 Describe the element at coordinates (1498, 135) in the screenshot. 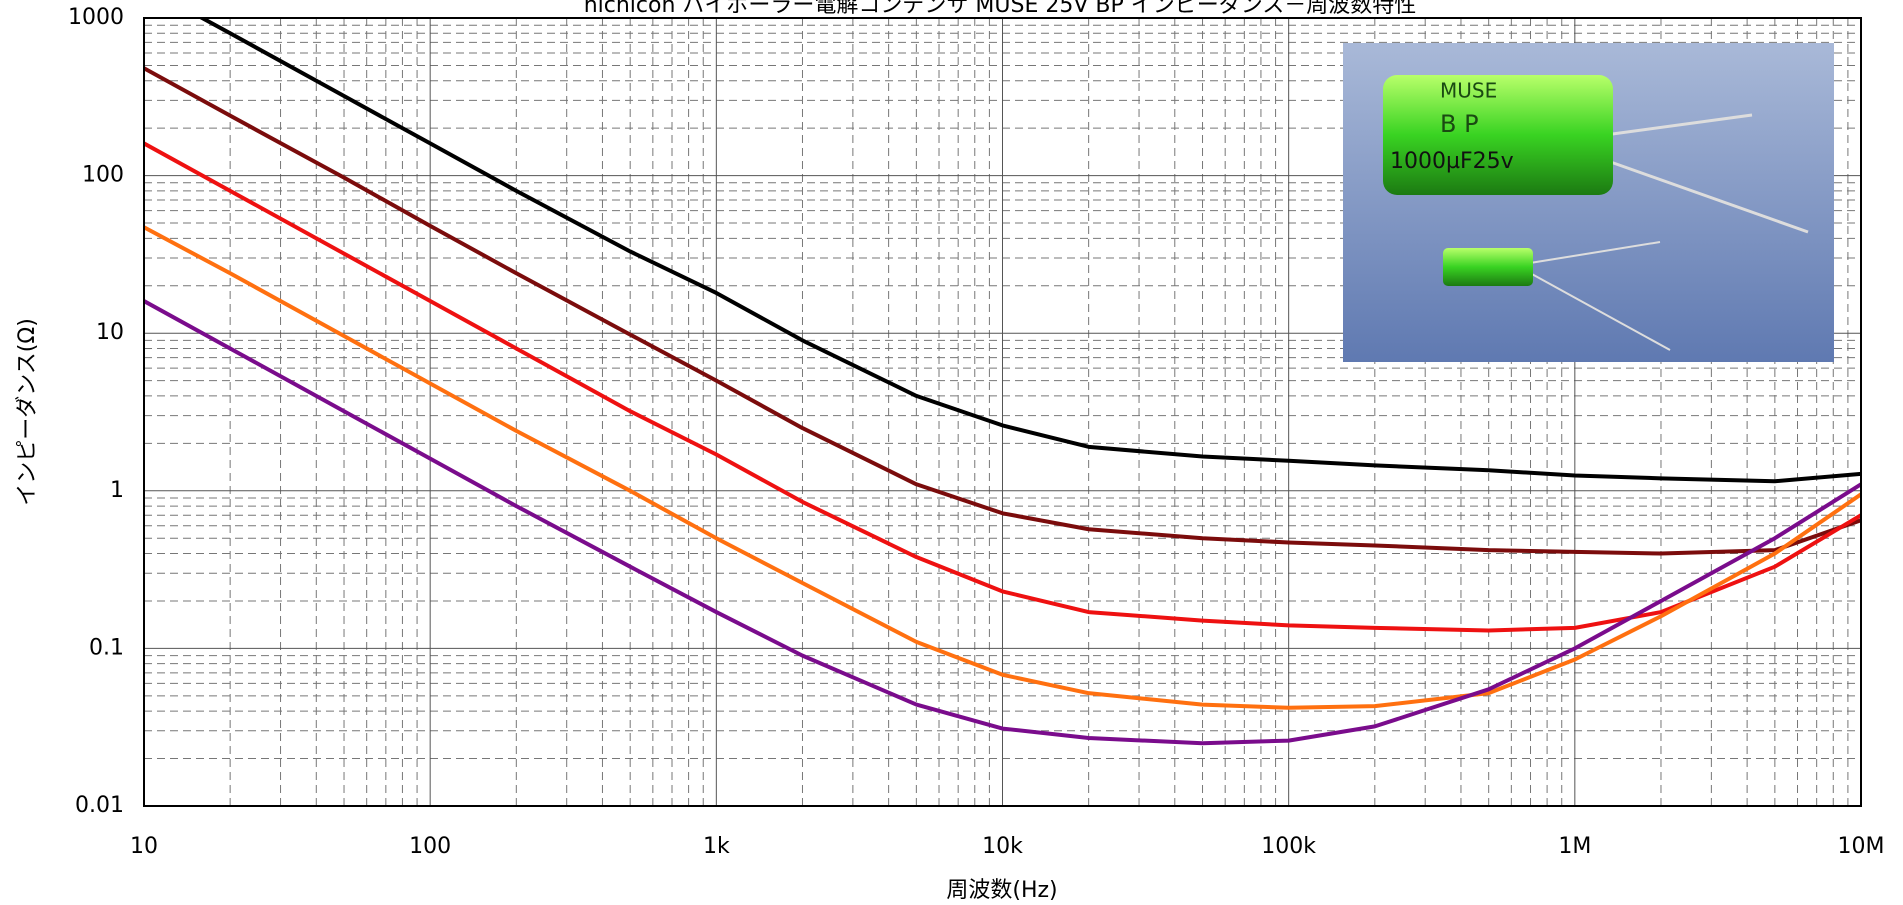

I see `large-capacitor` at that location.